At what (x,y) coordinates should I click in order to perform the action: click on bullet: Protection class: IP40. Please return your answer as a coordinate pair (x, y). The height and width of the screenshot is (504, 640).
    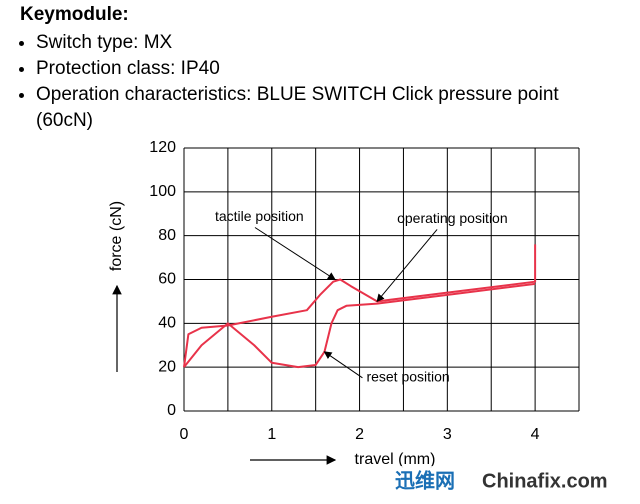
    Looking at the image, I should click on (328, 69).